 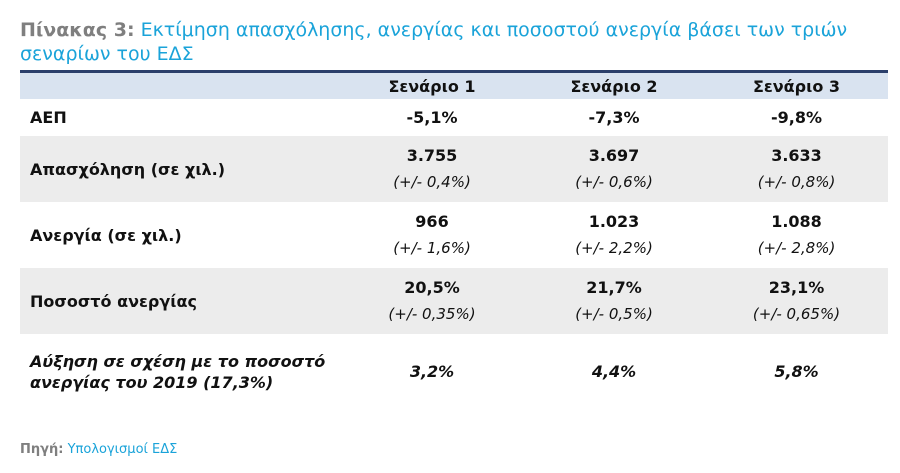 I want to click on source-note: Πηγή: Υπολογισμοί ΕΔΣ, so click(x=98, y=449).